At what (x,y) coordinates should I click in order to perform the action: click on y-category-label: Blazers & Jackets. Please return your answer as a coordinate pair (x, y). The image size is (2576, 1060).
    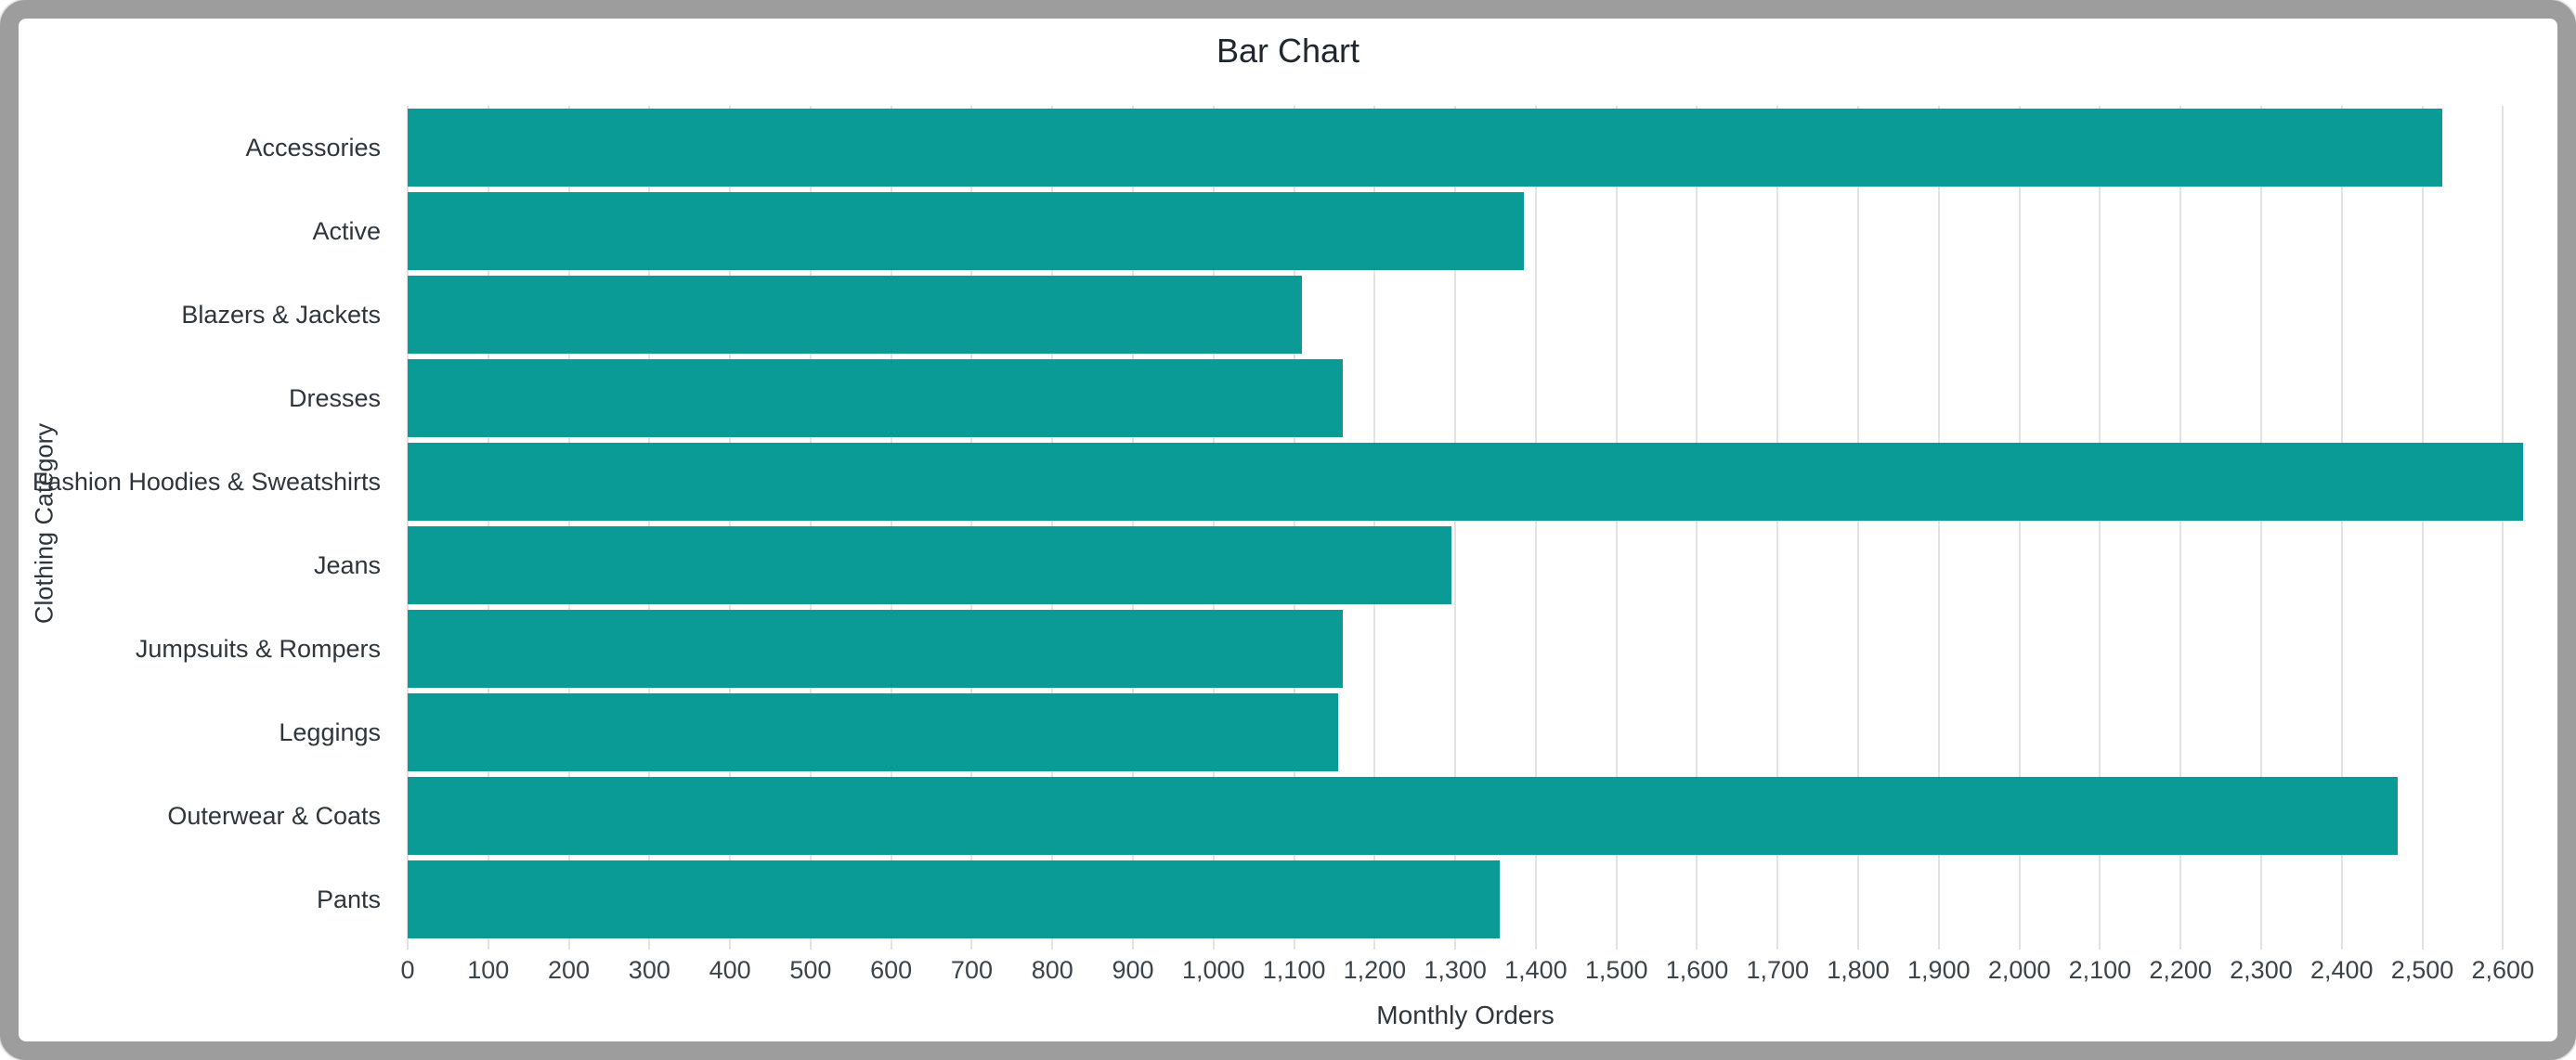
    Looking at the image, I should click on (281, 315).